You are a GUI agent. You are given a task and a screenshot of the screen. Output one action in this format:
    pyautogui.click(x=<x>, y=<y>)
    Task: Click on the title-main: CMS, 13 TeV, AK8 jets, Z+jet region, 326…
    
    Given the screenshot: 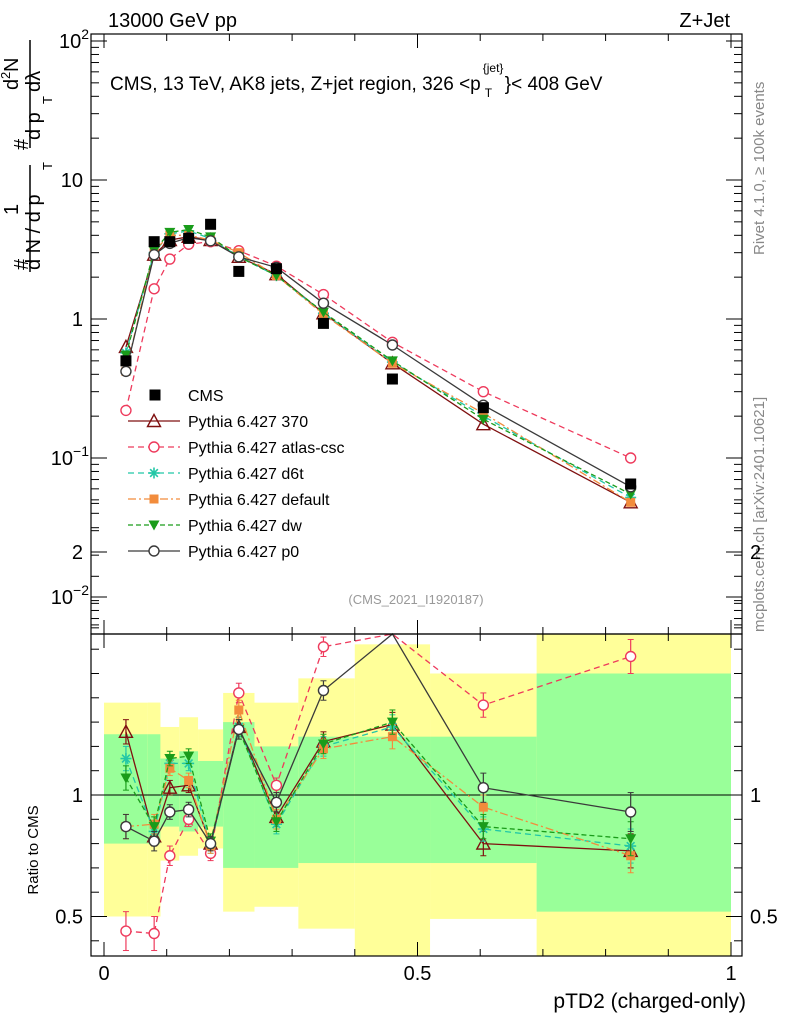 What is the action you would take?
    pyautogui.click(x=295, y=84)
    